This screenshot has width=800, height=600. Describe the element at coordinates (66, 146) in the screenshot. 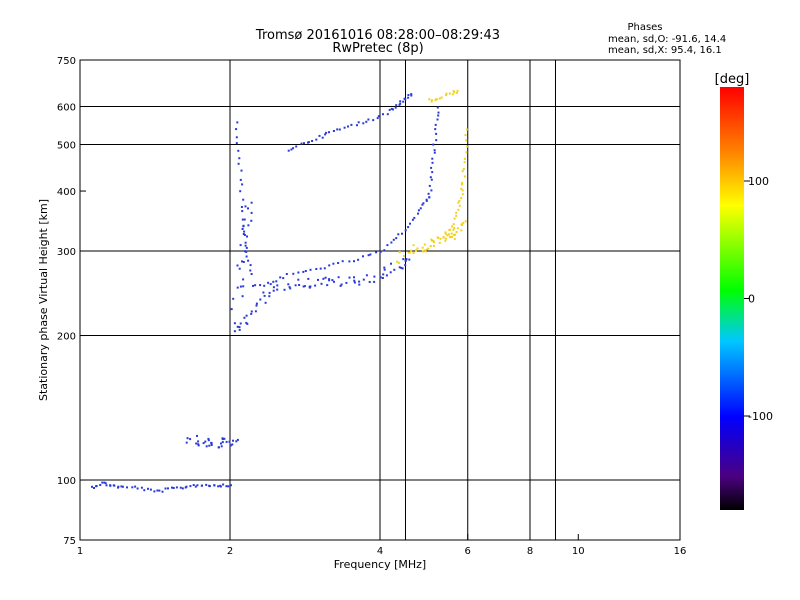

I see `y-tick-label: 500` at that location.